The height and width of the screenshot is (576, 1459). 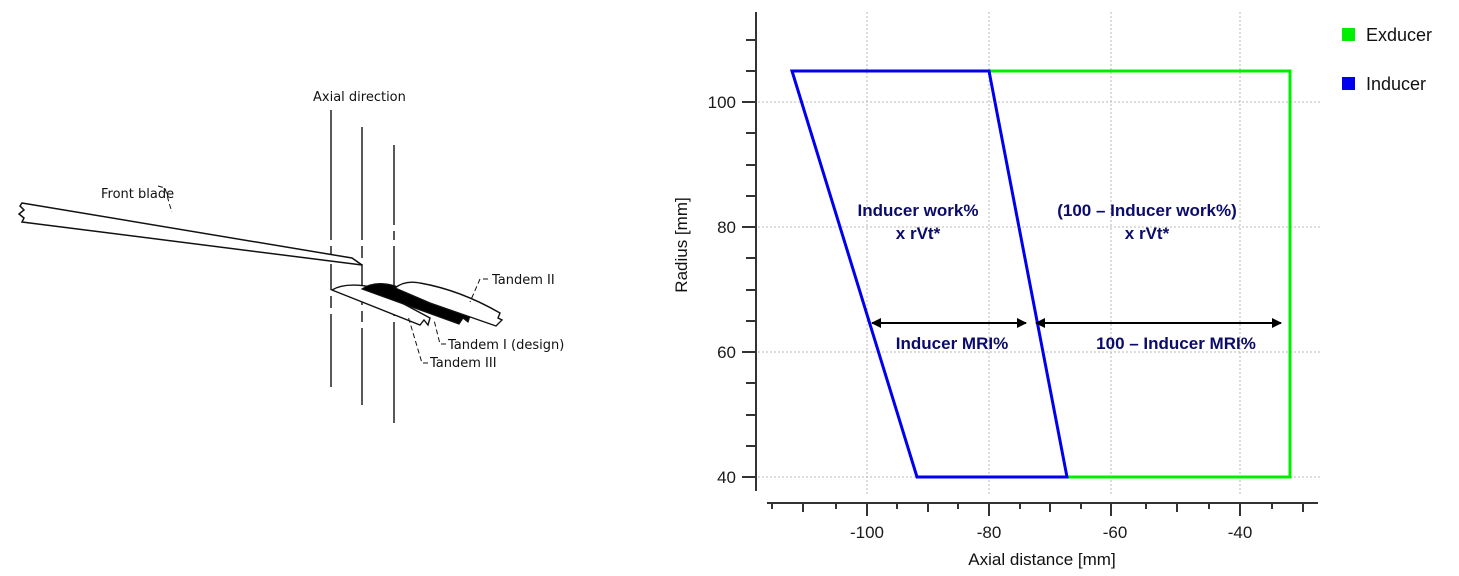 What do you see at coordinates (1140, 274) in the screenshot?
I see `exducer-outline` at bounding box center [1140, 274].